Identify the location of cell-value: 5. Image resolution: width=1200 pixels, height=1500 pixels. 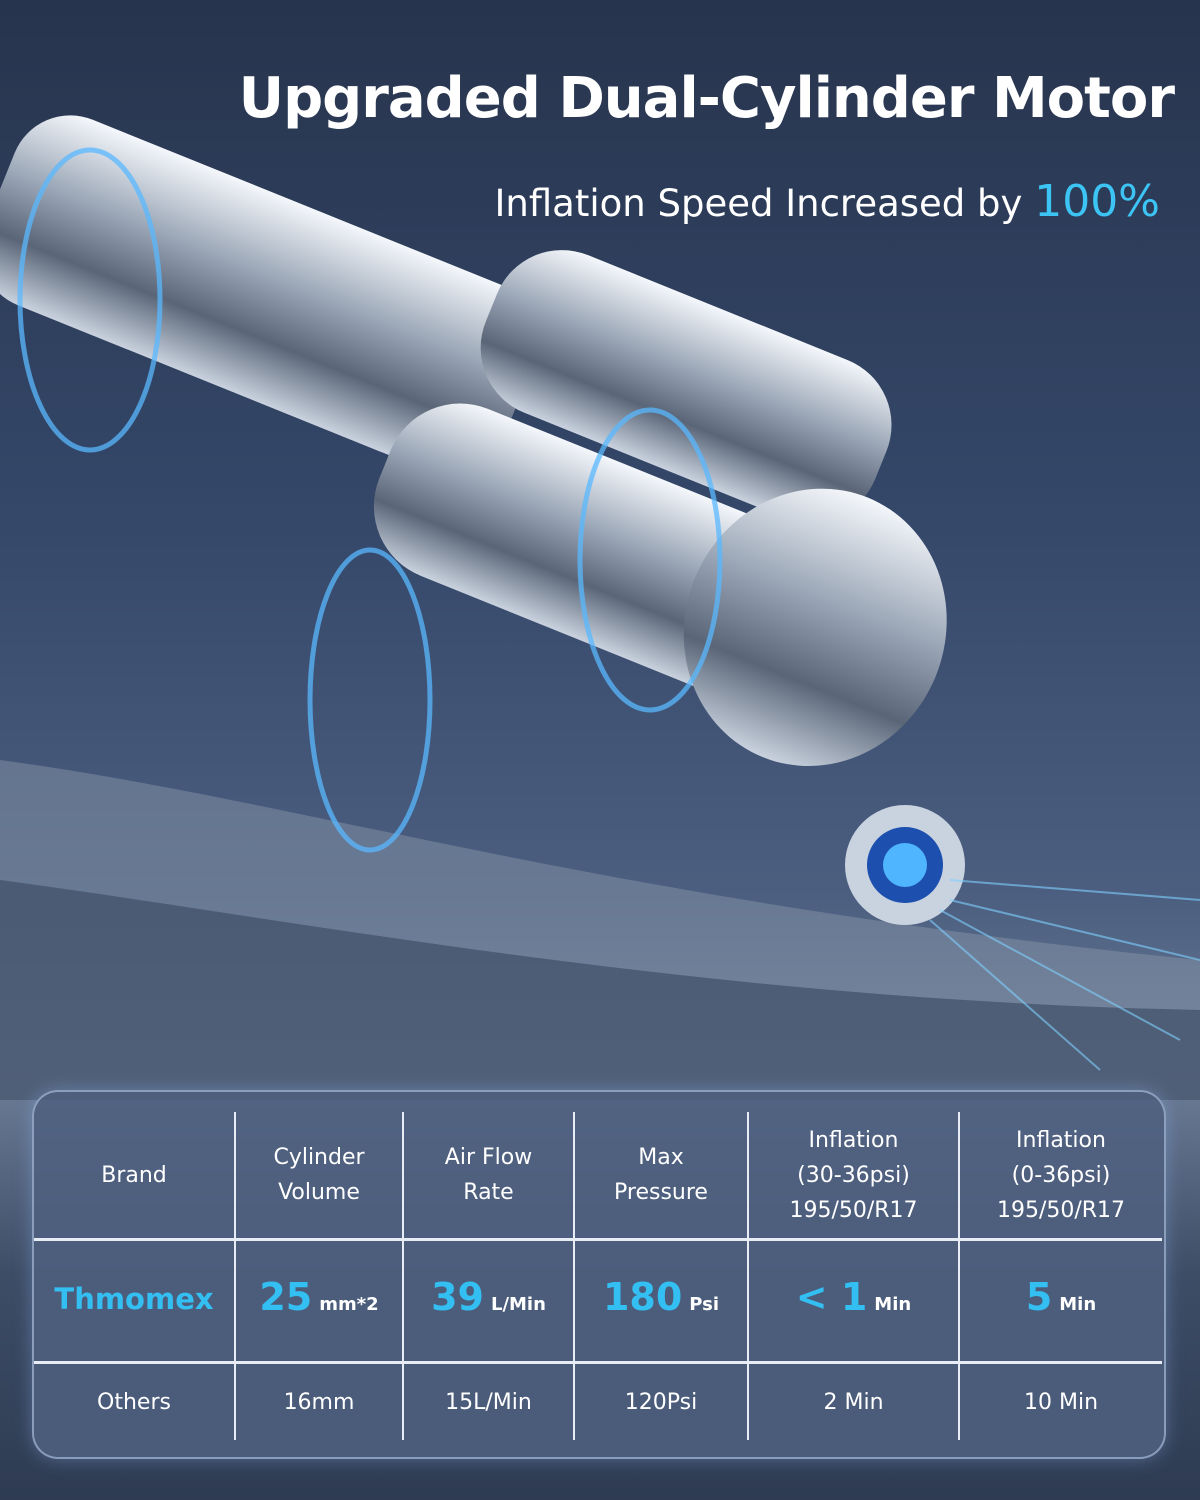
(1039, 1297).